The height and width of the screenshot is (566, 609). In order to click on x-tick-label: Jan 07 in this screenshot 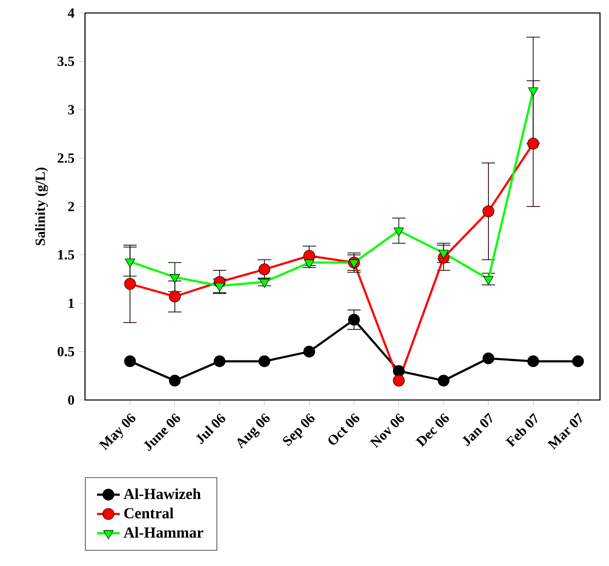, I will do `click(477, 429)`.